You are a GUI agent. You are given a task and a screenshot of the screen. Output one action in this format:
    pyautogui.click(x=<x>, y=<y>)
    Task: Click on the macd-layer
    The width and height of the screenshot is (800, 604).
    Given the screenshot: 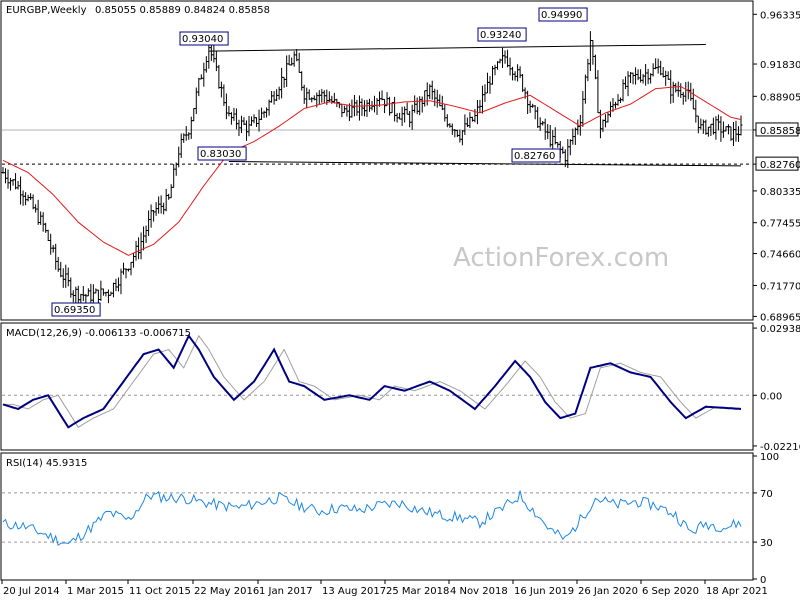 What is the action you would take?
    pyautogui.click(x=377, y=381)
    